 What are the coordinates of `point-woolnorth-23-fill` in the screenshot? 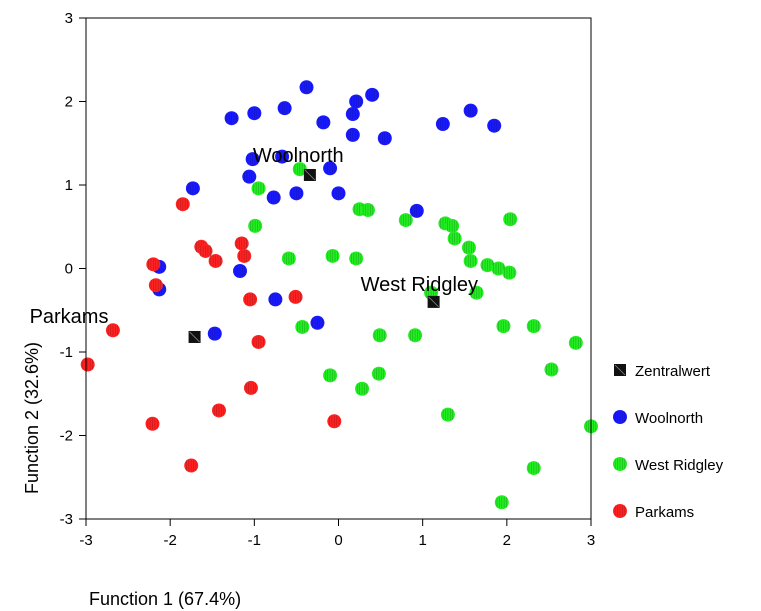 It's located at (240, 271).